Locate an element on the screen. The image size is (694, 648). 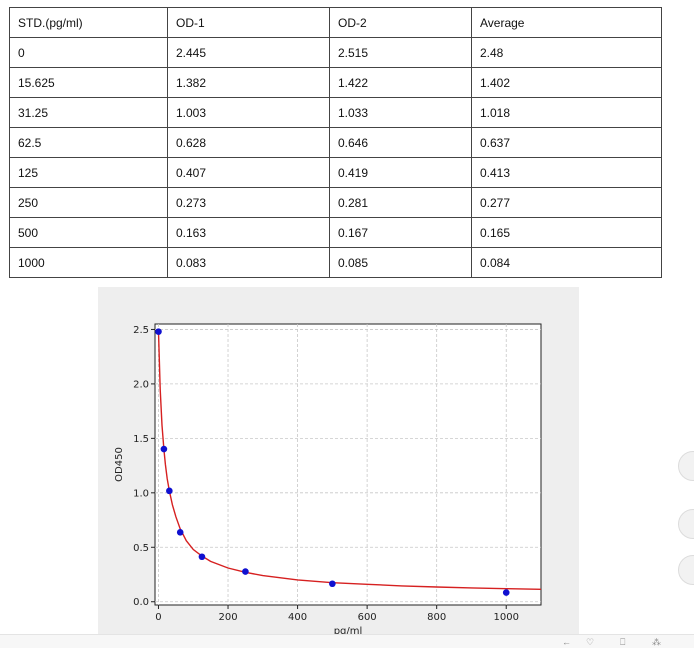
cell-od1: 0.628 is located at coordinates (248, 142).